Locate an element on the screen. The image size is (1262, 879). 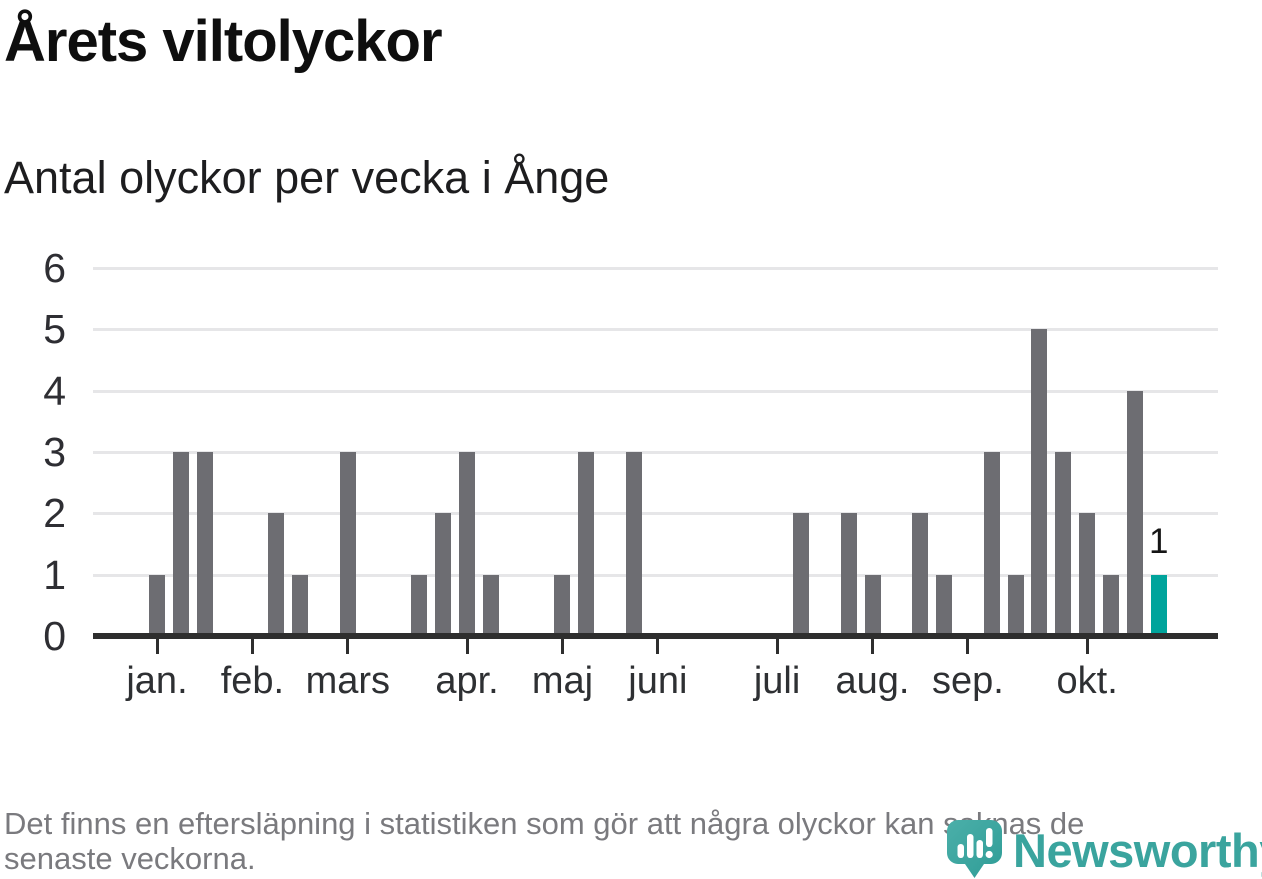
y-axis-label: 1 is located at coordinates (54, 574).